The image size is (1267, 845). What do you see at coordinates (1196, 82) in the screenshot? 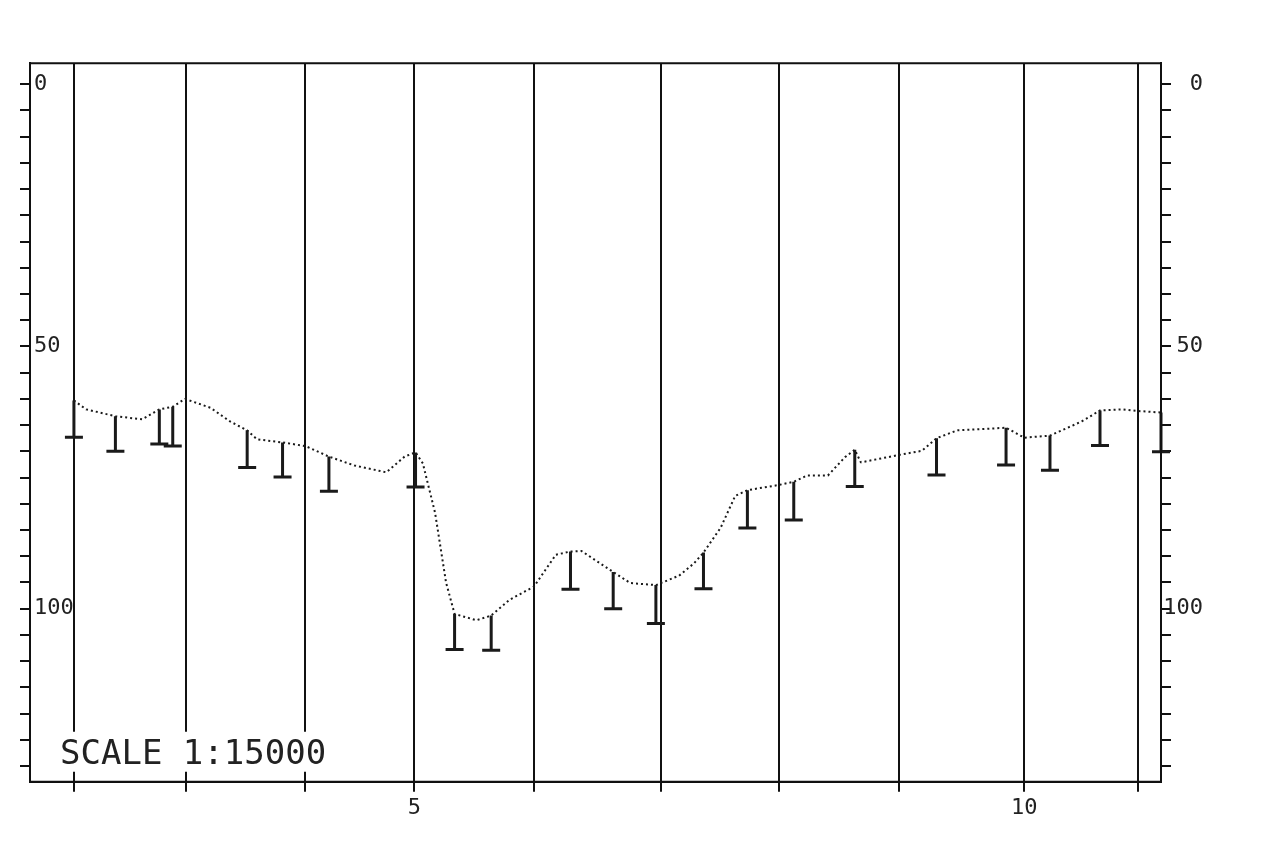
I see `y2-tick-label: 0` at bounding box center [1196, 82].